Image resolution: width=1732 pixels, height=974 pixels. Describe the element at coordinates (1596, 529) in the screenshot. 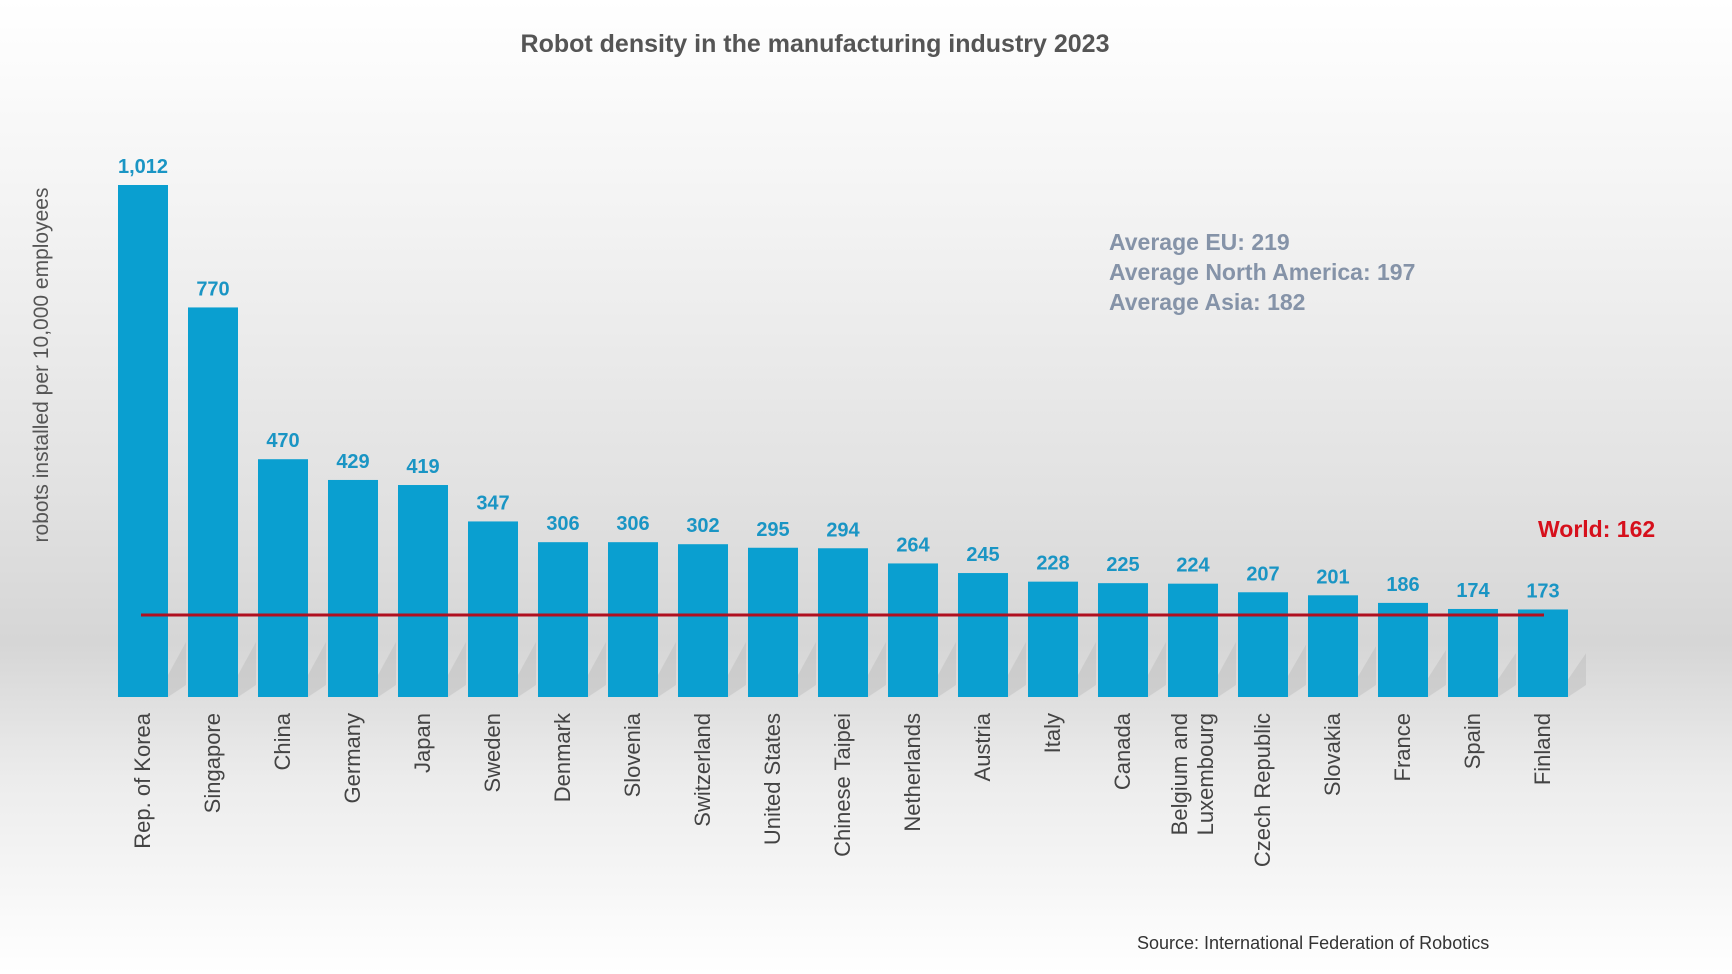

I see `world-label: World: 162` at that location.